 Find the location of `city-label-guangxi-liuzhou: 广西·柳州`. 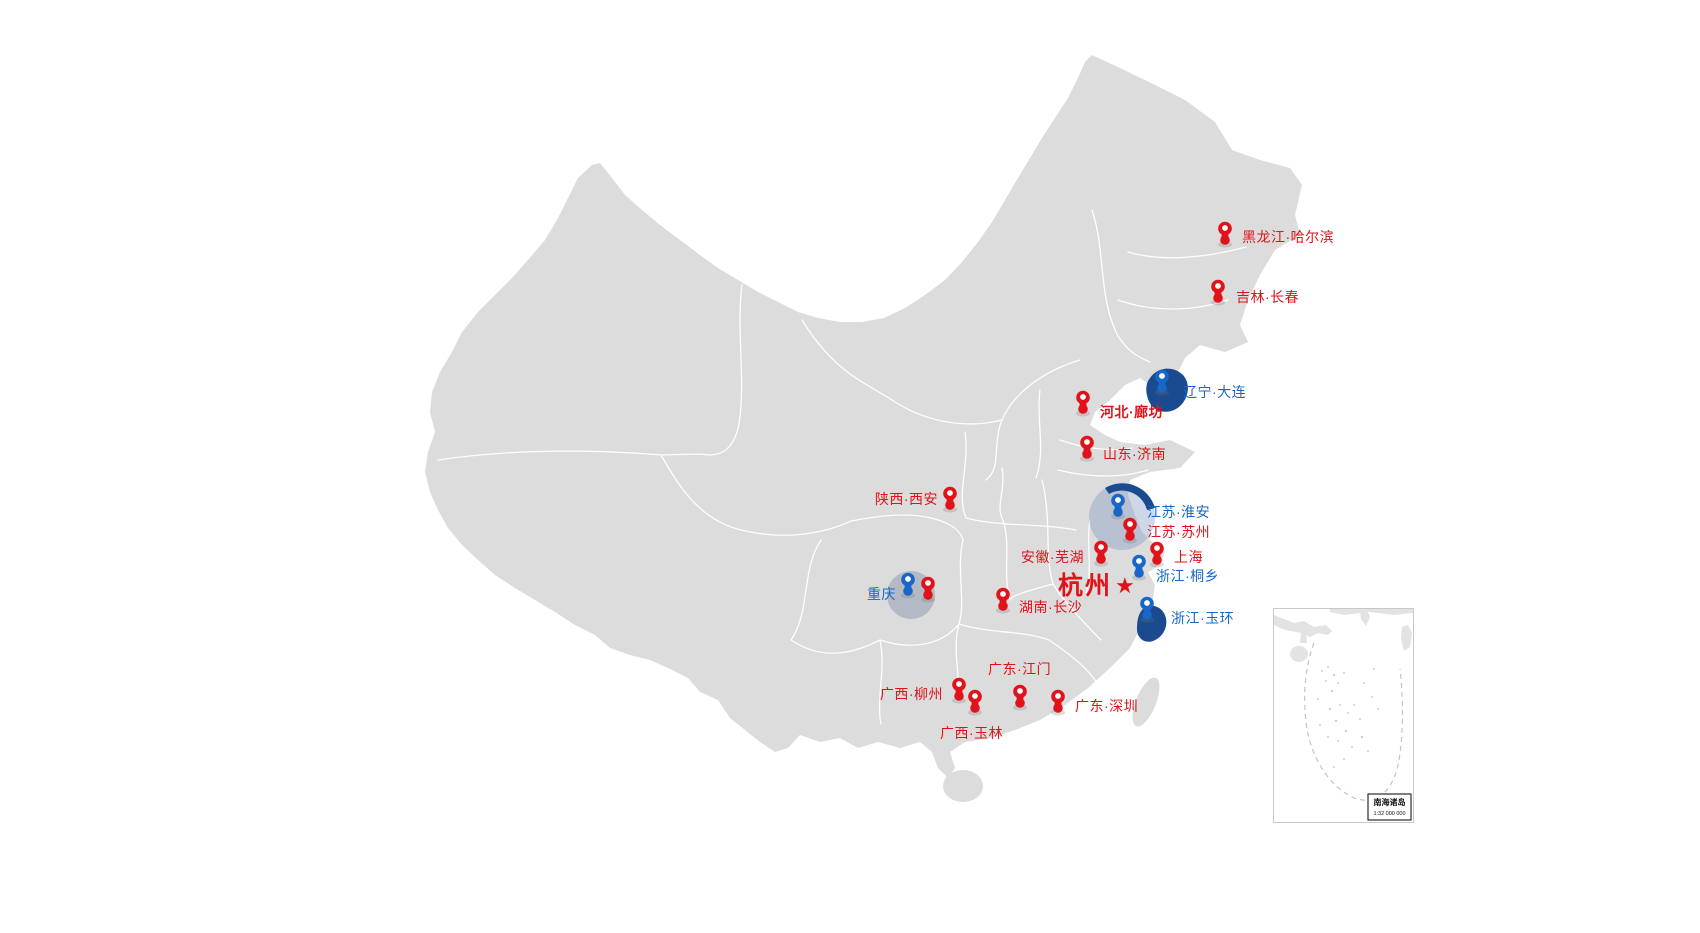

city-label-guangxi-liuzhou: 广西·柳州 is located at coordinates (911, 694).